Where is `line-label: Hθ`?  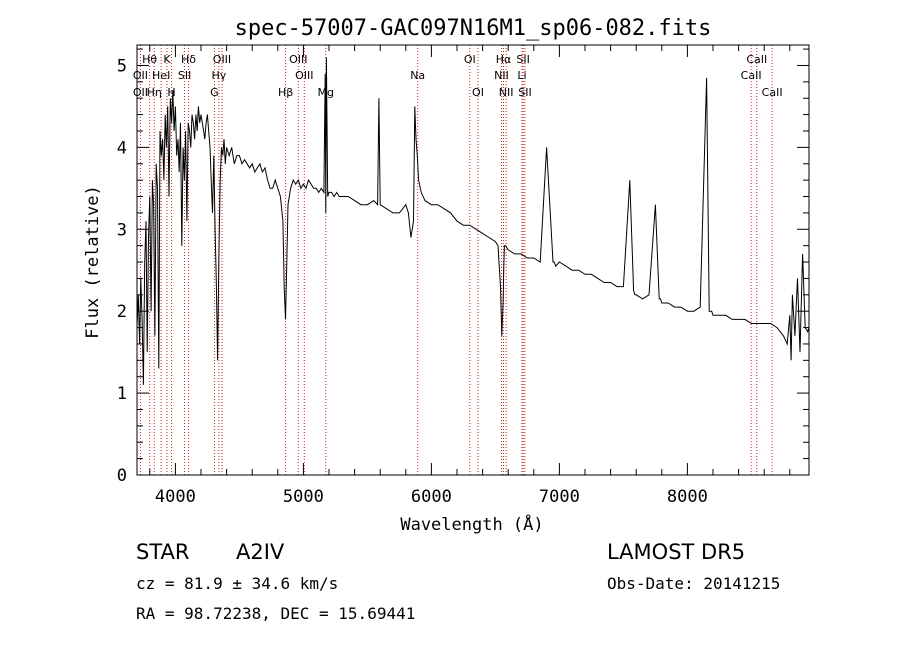 line-label: Hθ is located at coordinates (149, 59).